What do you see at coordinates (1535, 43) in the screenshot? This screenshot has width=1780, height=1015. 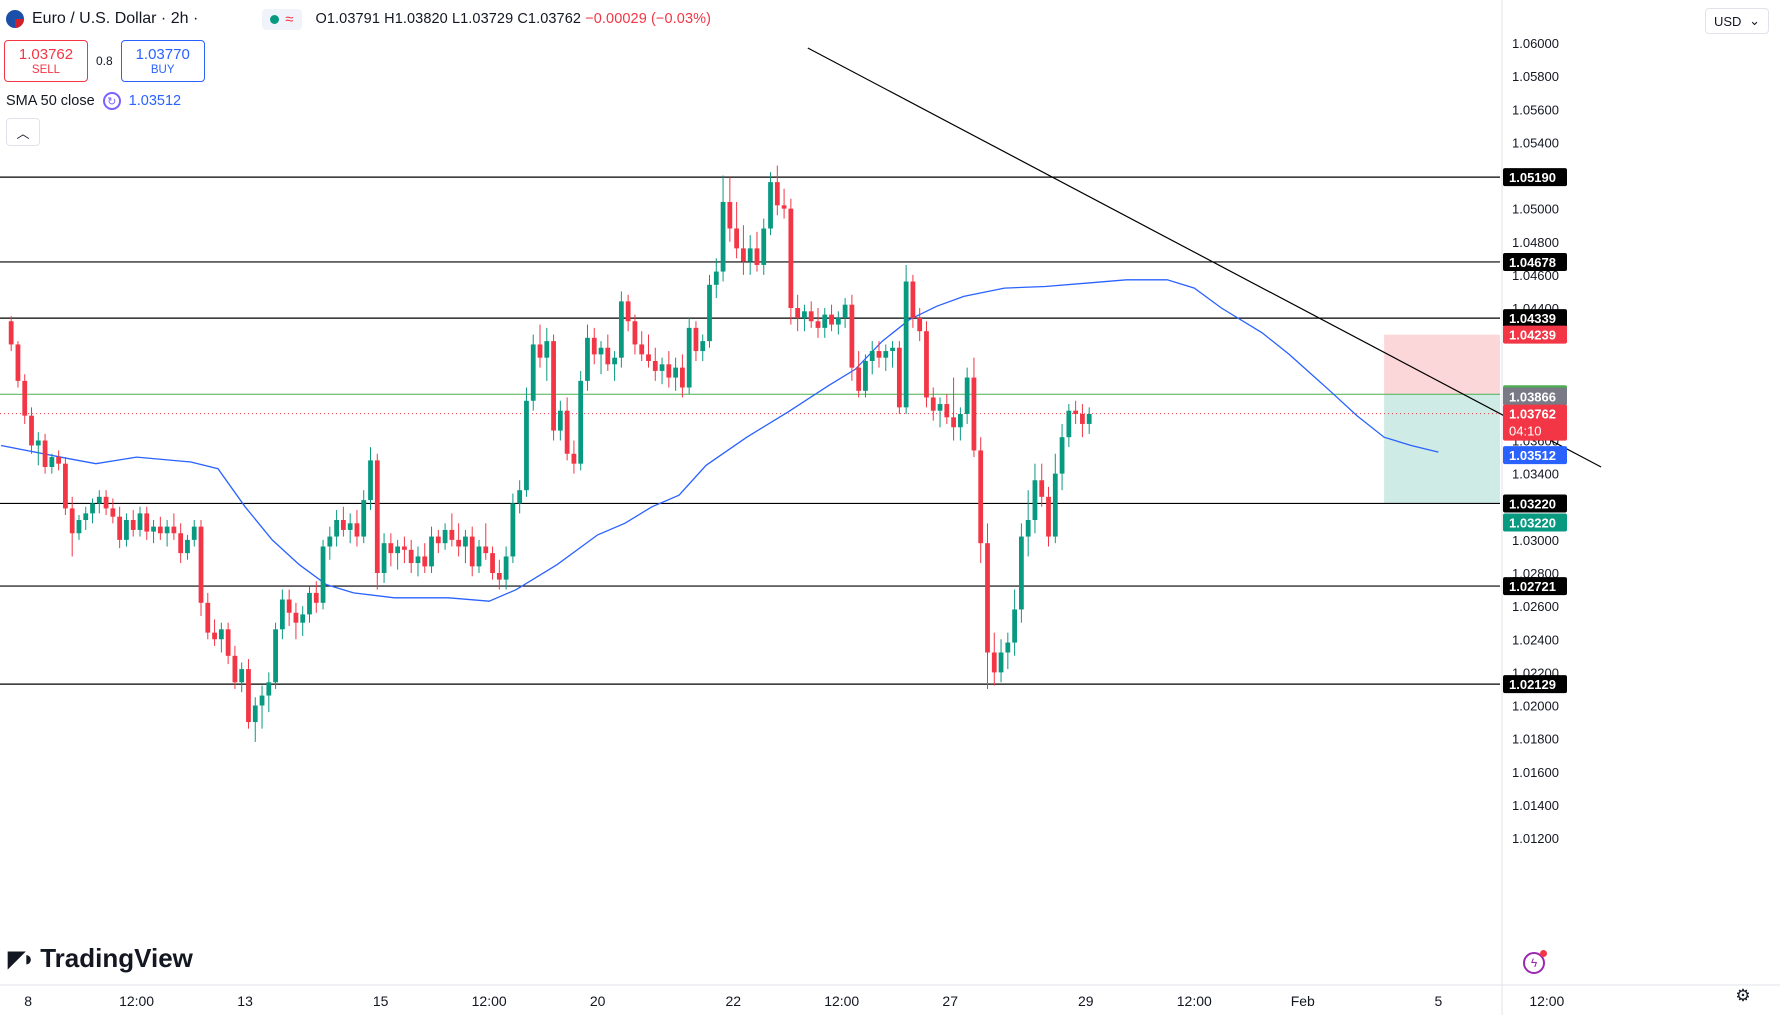 I see `price-tick-label: 1.06000` at bounding box center [1535, 43].